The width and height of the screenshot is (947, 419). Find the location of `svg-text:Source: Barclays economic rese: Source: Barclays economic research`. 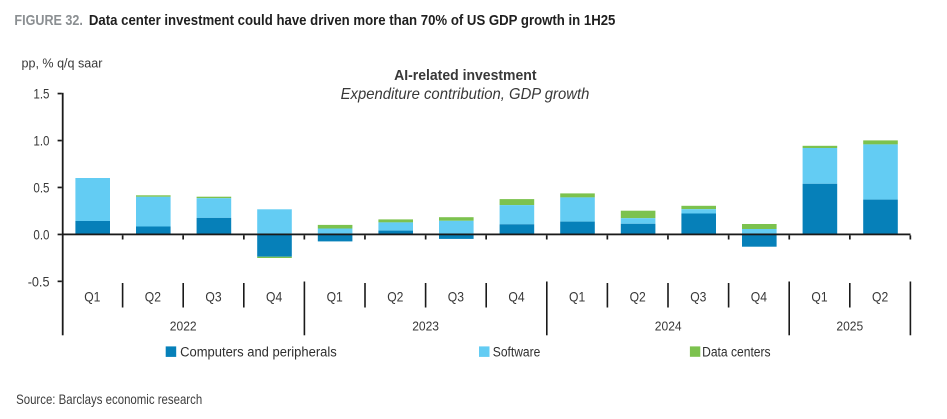

svg-text:Source: Barclays economic rese: Source: Barclays economic research is located at coordinates (109, 399).